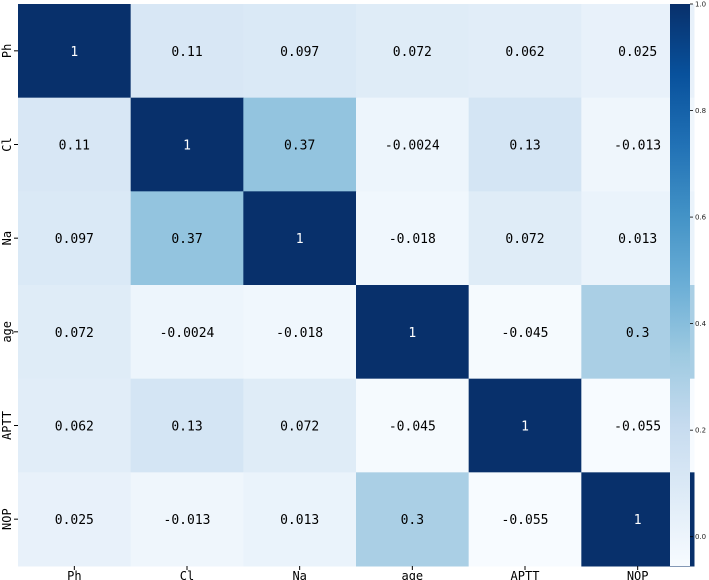 This screenshot has width=709, height=580. What do you see at coordinates (525, 574) in the screenshot?
I see `x-tick-label: APTT` at bounding box center [525, 574].